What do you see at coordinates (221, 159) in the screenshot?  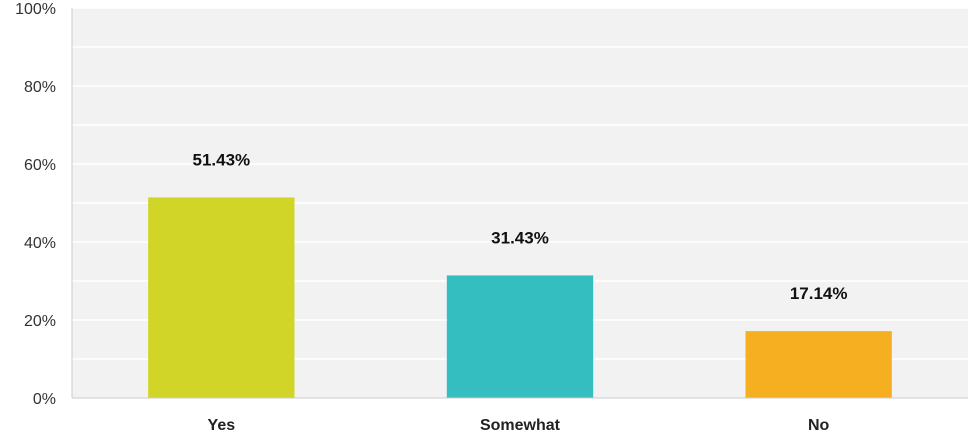 I see `data-label: 51.43%` at bounding box center [221, 159].